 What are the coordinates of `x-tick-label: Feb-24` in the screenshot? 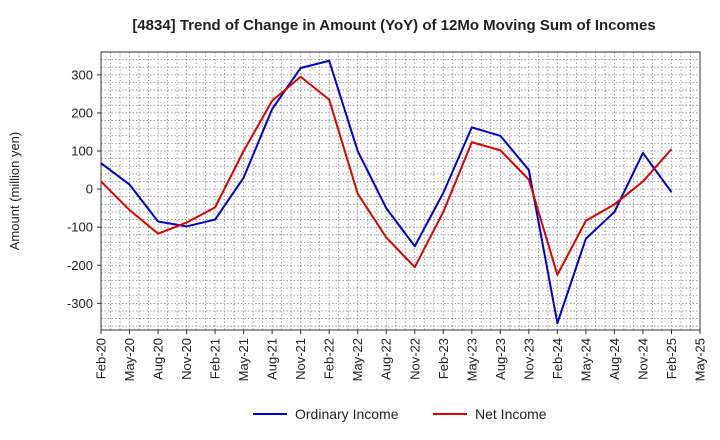 It's located at (557, 358).